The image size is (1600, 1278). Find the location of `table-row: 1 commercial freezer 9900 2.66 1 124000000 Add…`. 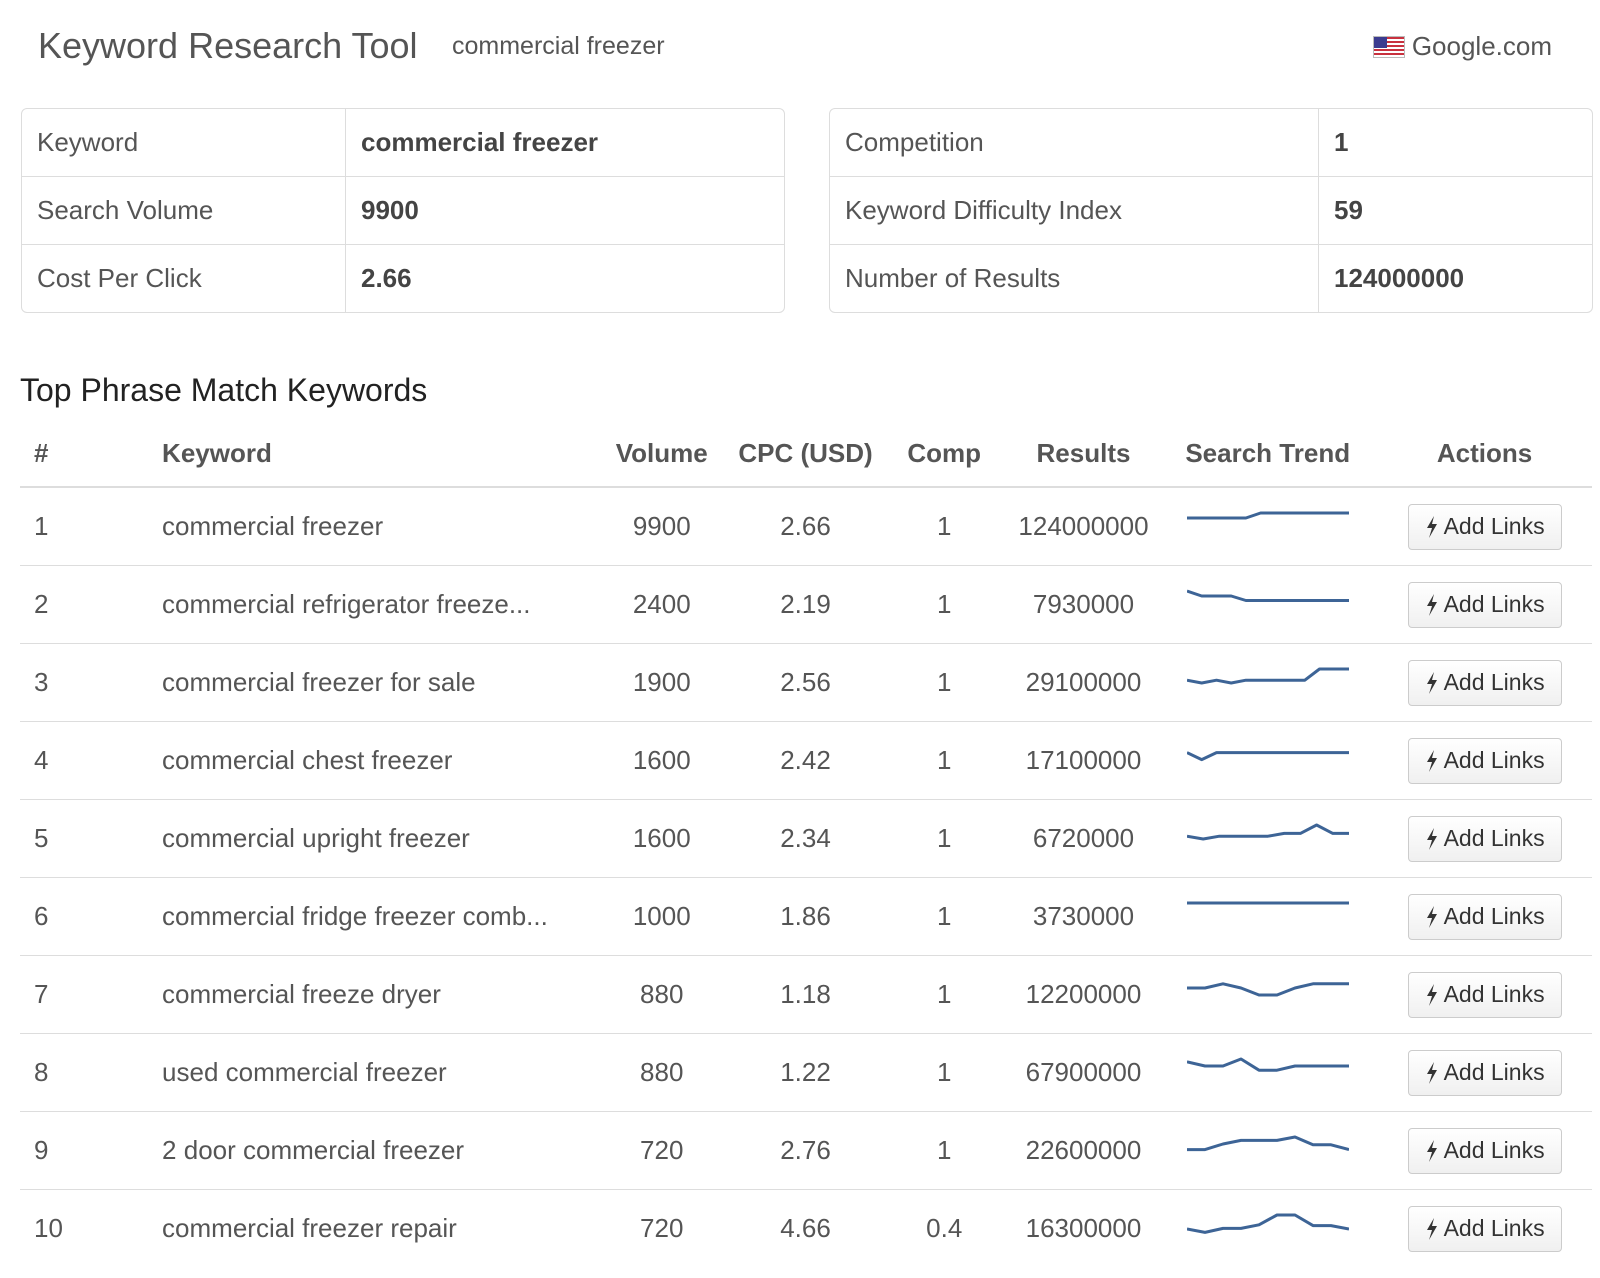

table-row: 1 commercial freezer 9900 2.66 1 124000000 Add… is located at coordinates (806, 526).